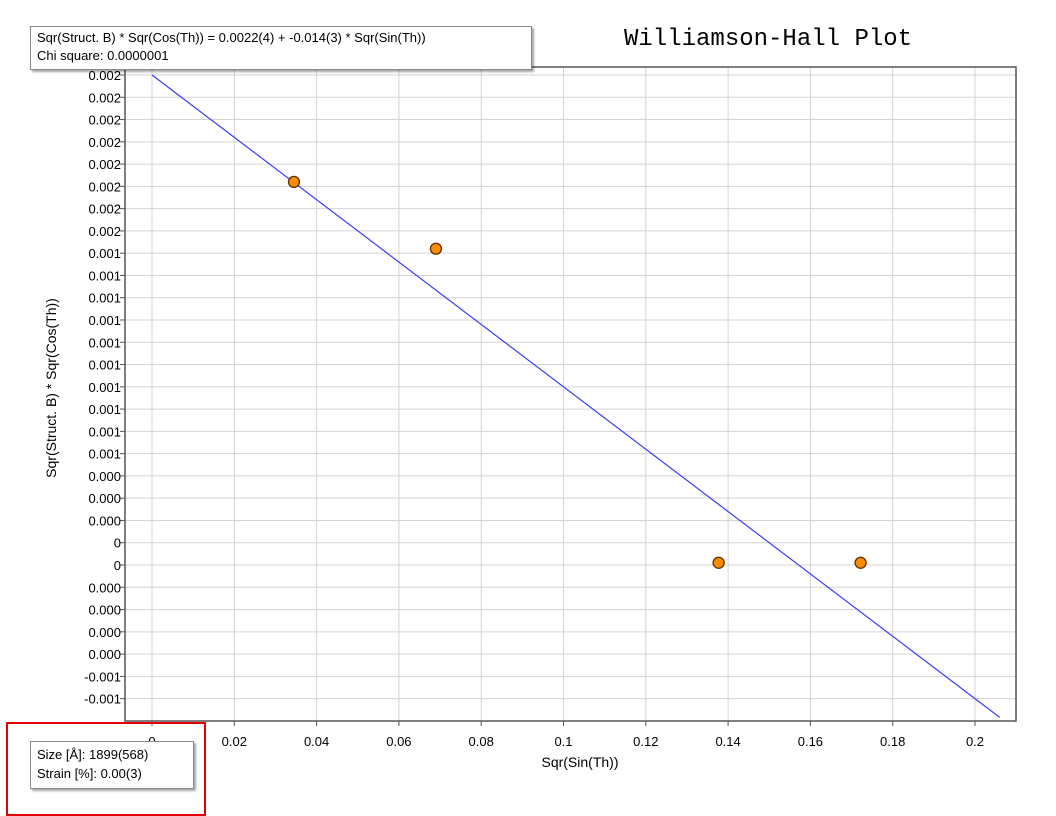 This screenshot has height=816, width=1056. Describe the element at coordinates (398, 741) in the screenshot. I see `x-tick-label: 0.06` at that location.